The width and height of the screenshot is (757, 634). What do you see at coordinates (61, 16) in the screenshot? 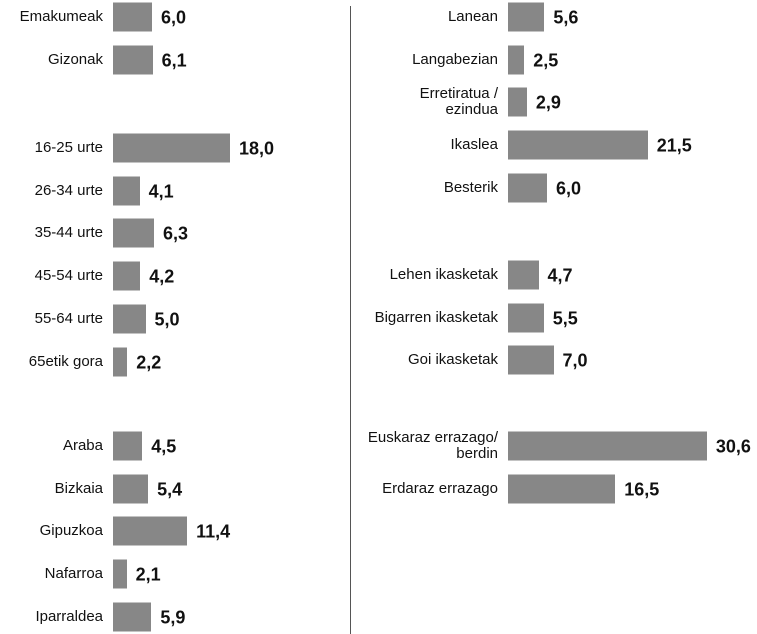
I see `category-label: Emakumeak` at bounding box center [61, 16].